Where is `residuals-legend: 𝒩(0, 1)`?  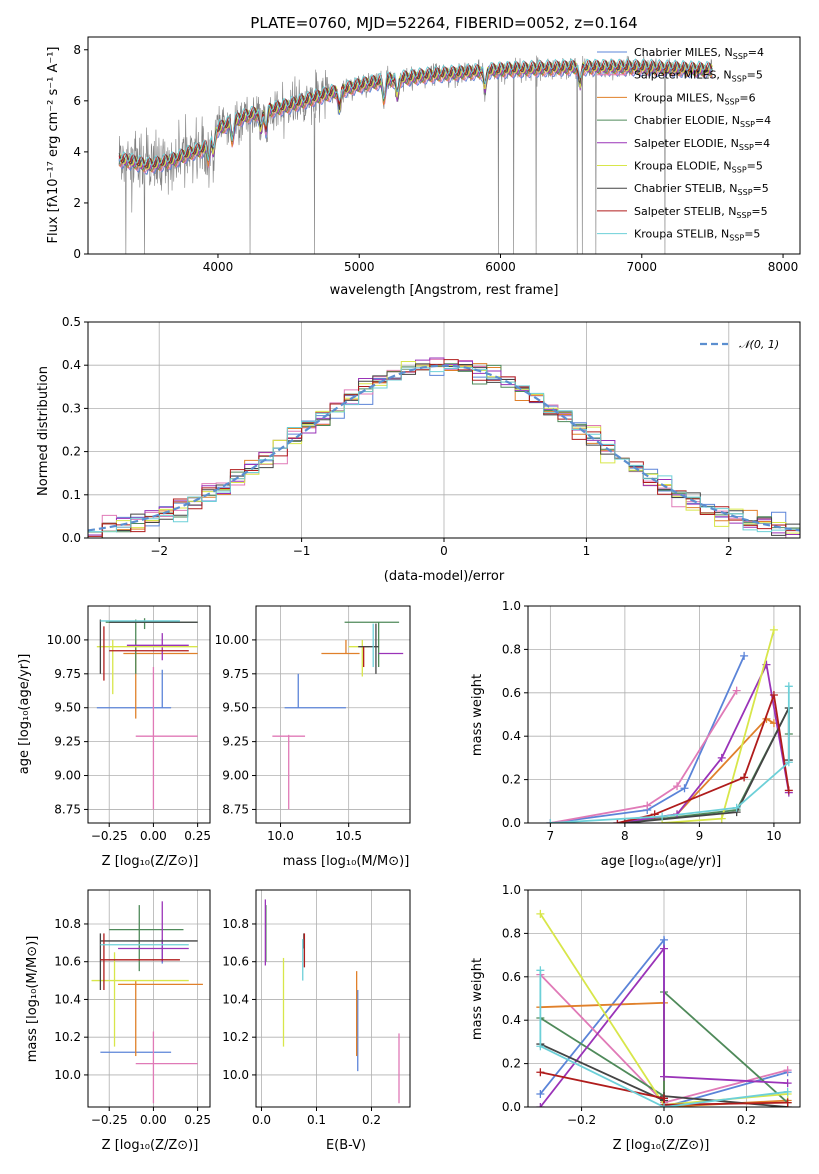
residuals-legend: 𝒩(0, 1) is located at coordinates (739, 344).